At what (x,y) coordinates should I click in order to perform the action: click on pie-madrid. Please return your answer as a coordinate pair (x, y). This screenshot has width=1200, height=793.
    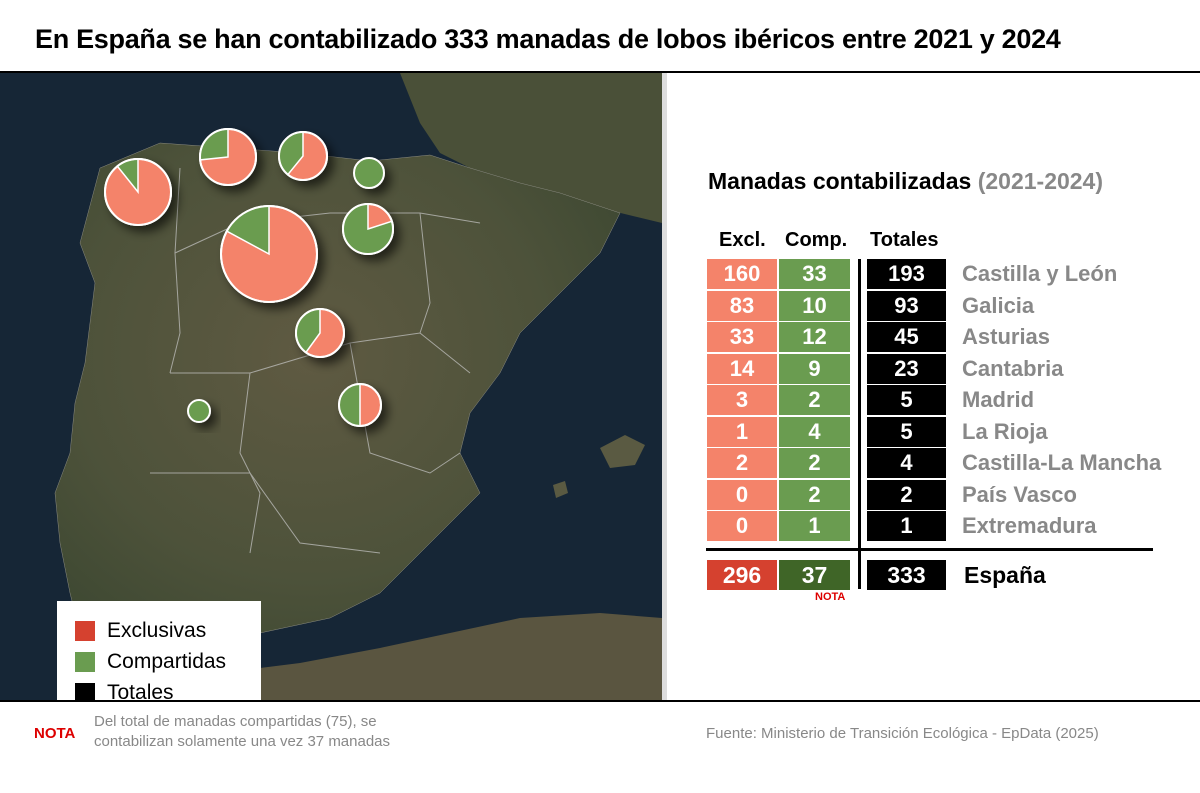
    Looking at the image, I should click on (320, 333).